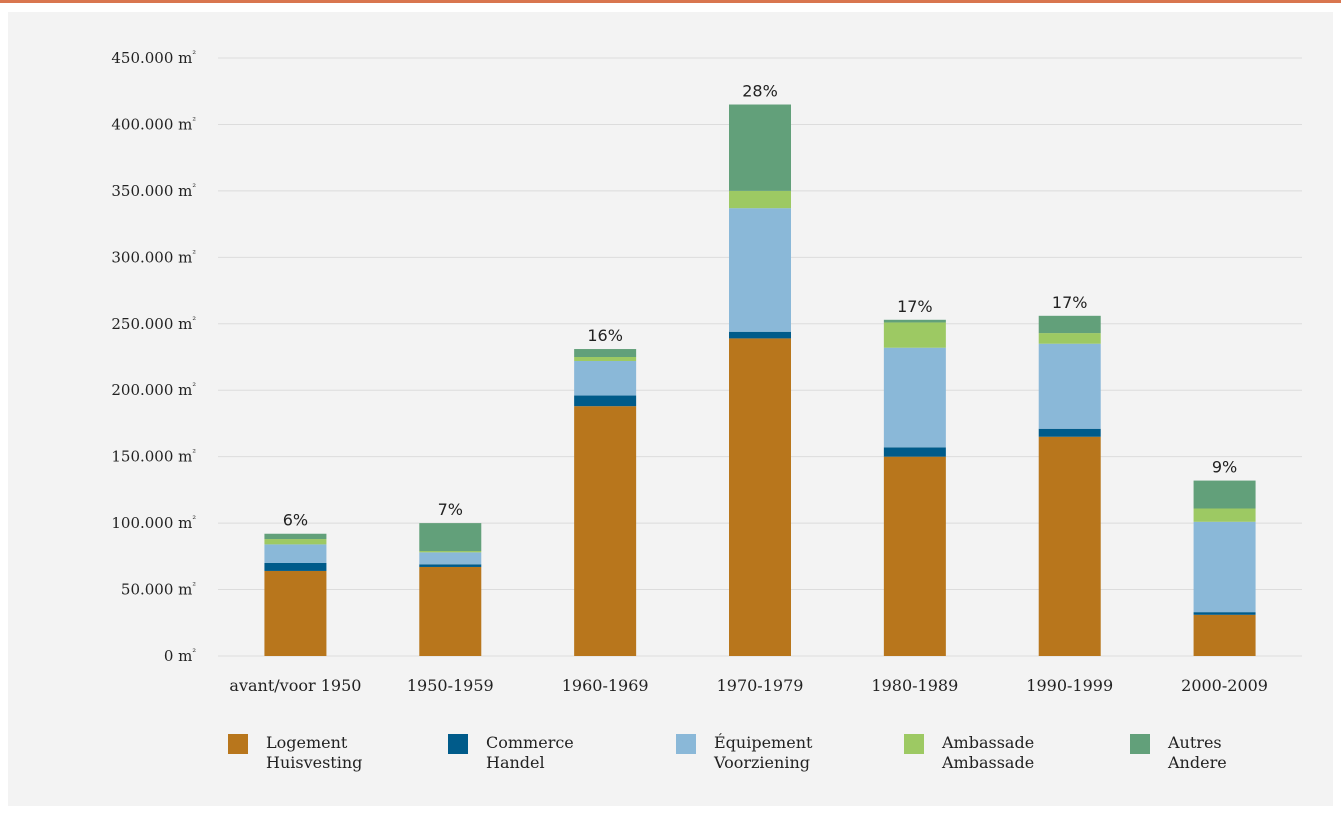 Image resolution: width=1341 pixels, height=814 pixels. I want to click on legend-label-secondary-1: Handel, so click(515, 762).